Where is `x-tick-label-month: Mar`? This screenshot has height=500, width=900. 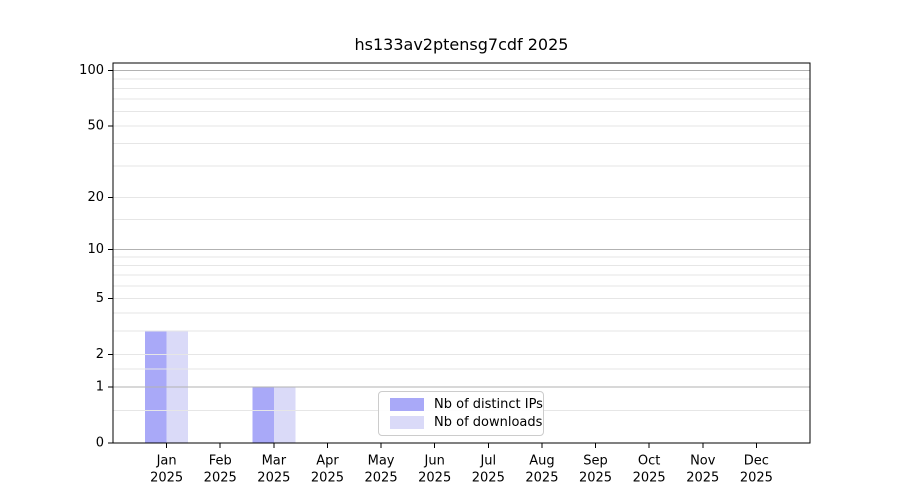 x-tick-label-month: Mar is located at coordinates (274, 461).